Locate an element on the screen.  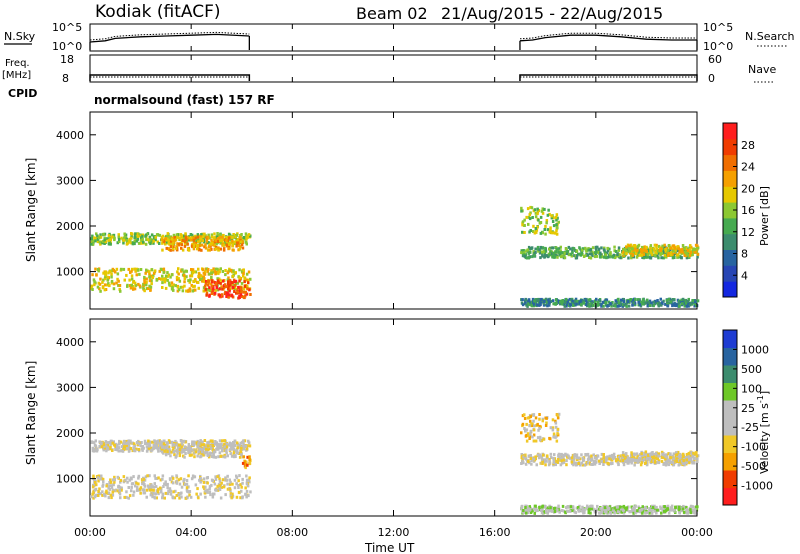
colorbar-swatch is located at coordinates (730, 479).